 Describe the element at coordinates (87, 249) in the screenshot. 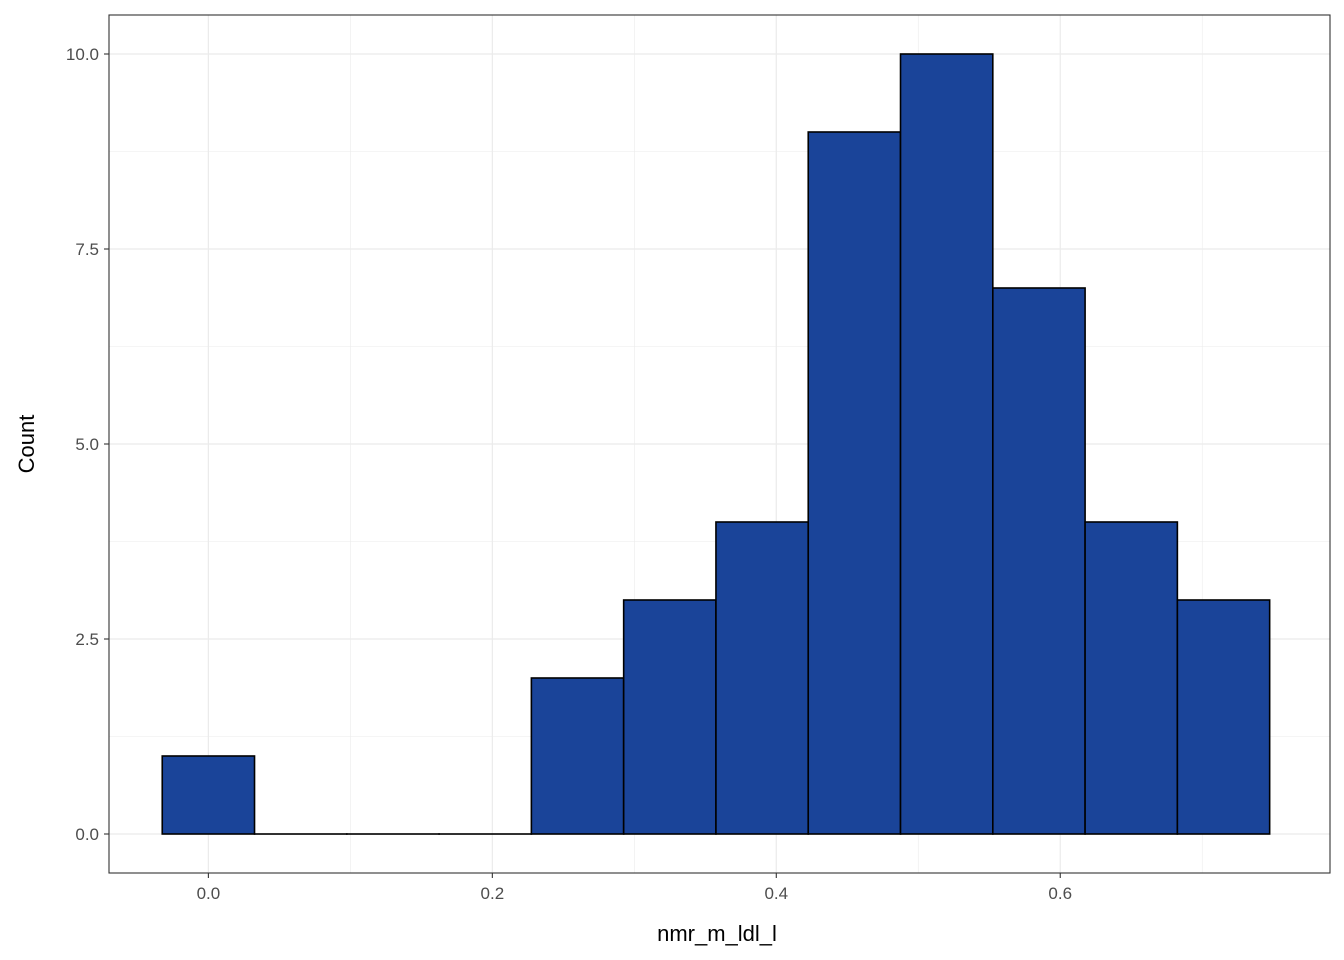

I see `y-tick-label: 7.5` at that location.